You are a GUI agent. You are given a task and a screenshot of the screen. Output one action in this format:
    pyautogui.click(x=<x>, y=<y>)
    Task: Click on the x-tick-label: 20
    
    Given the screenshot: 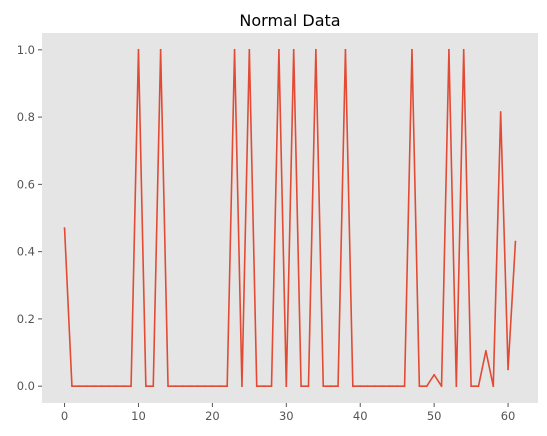 What is the action you would take?
    pyautogui.click(x=212, y=416)
    